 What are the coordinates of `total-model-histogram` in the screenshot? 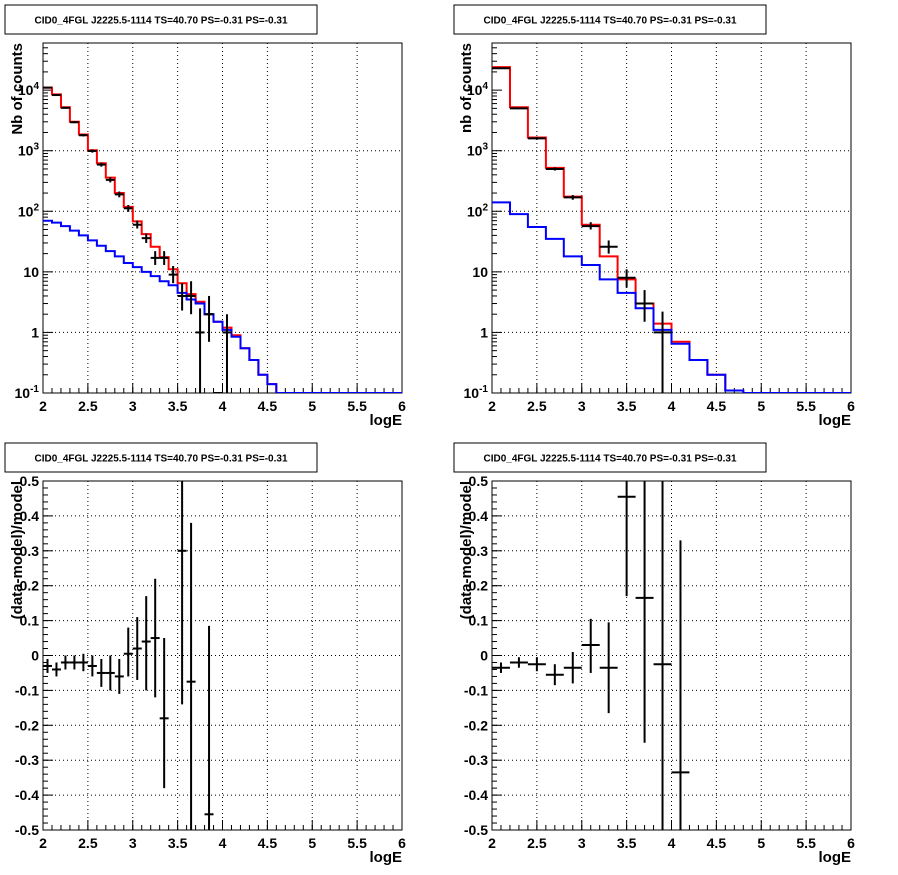 It's located at (222, 239).